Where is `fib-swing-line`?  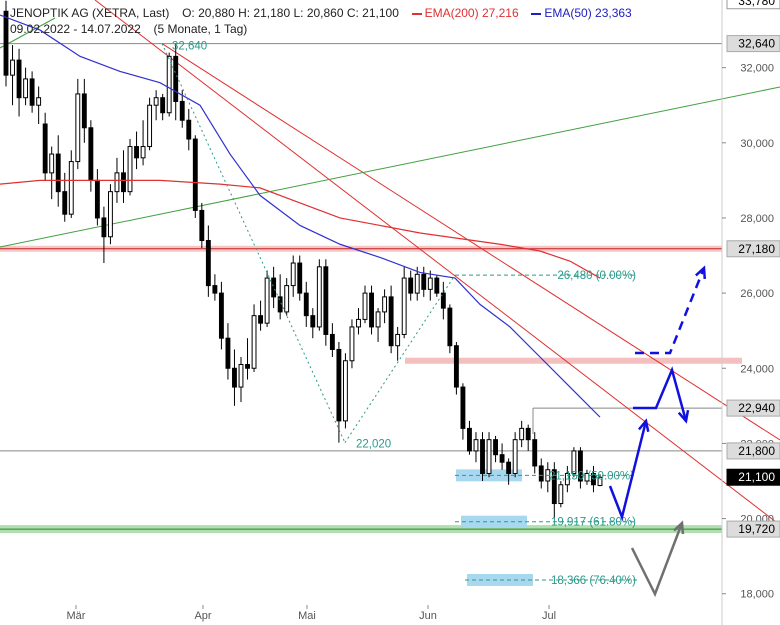 fib-swing-line is located at coordinates (400, 358).